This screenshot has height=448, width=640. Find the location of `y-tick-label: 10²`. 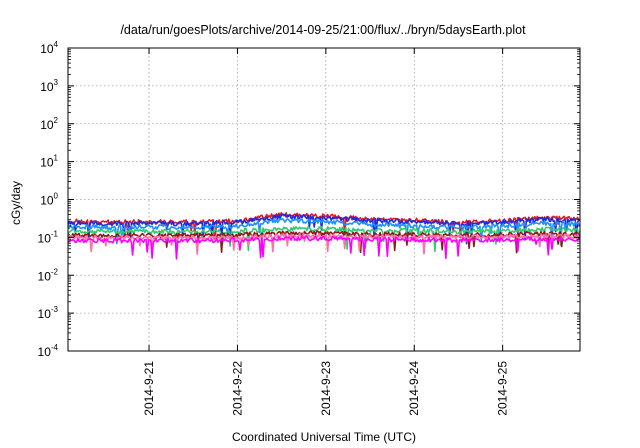

y-tick-label: 10² is located at coordinates (49, 124).